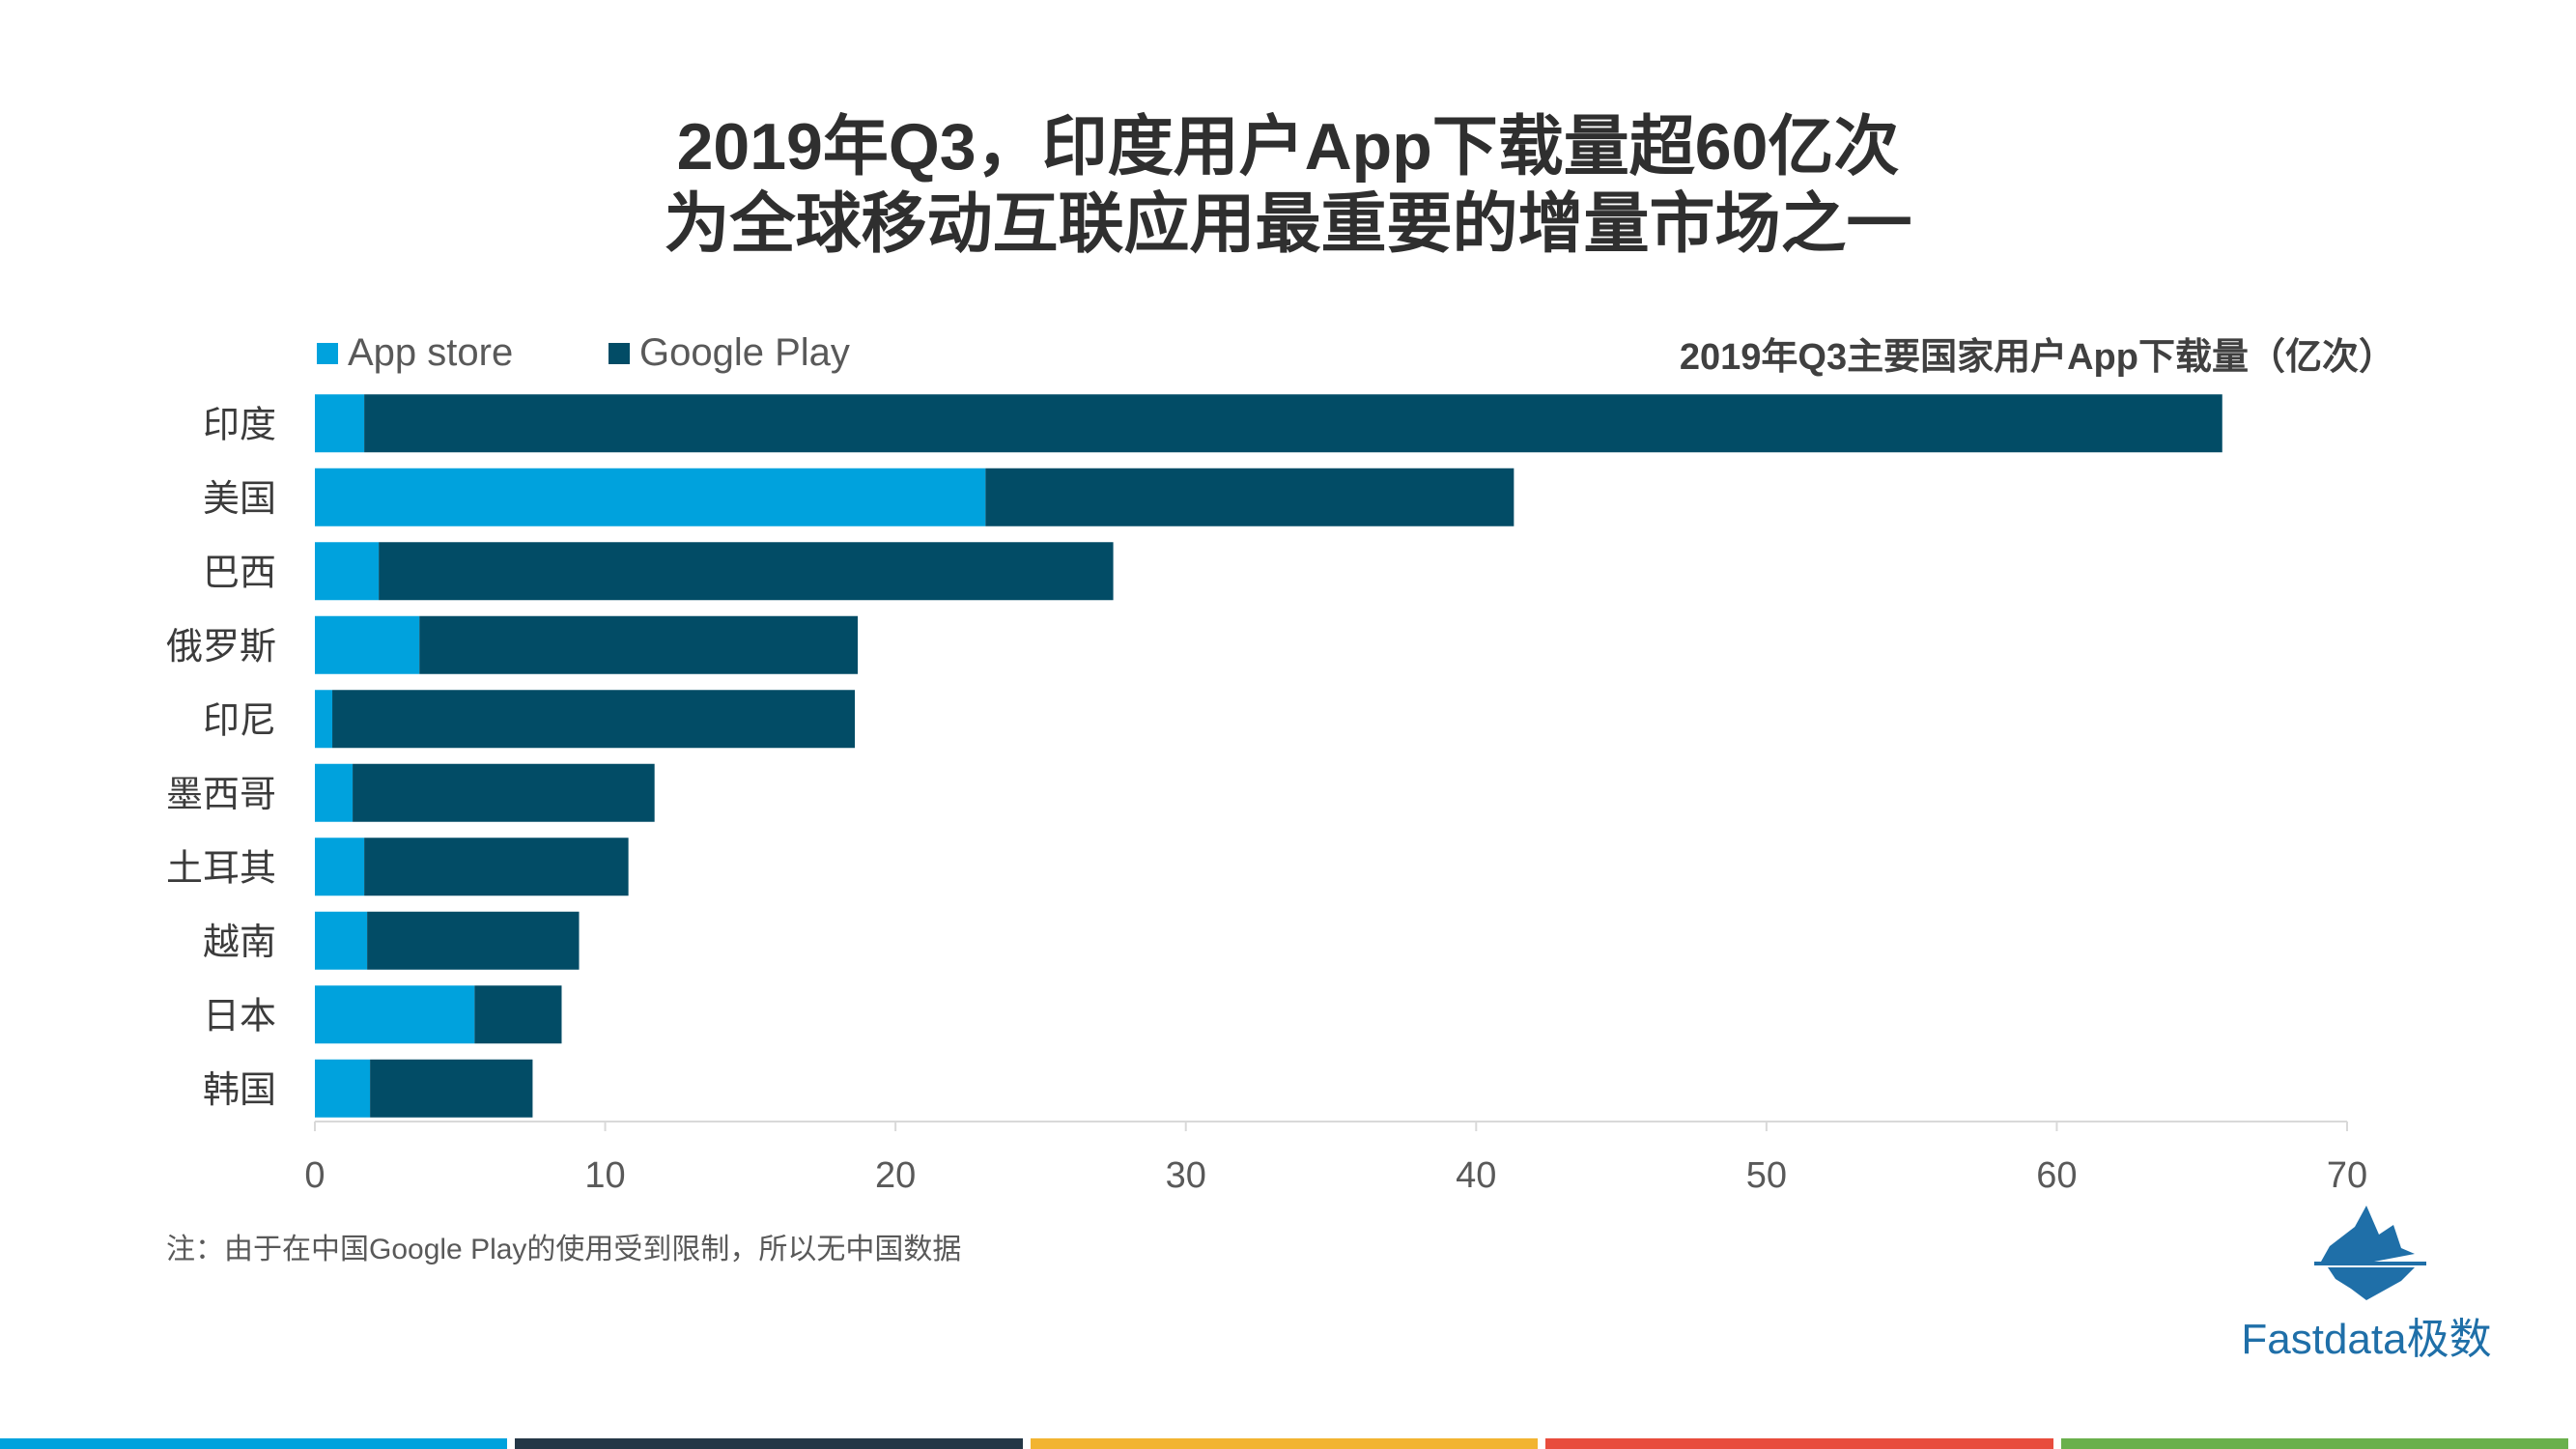 The image size is (2576, 1449). I want to click on x-axis-ticks: 0 10 20 30 40 50 60 70, so click(1335, 1159).